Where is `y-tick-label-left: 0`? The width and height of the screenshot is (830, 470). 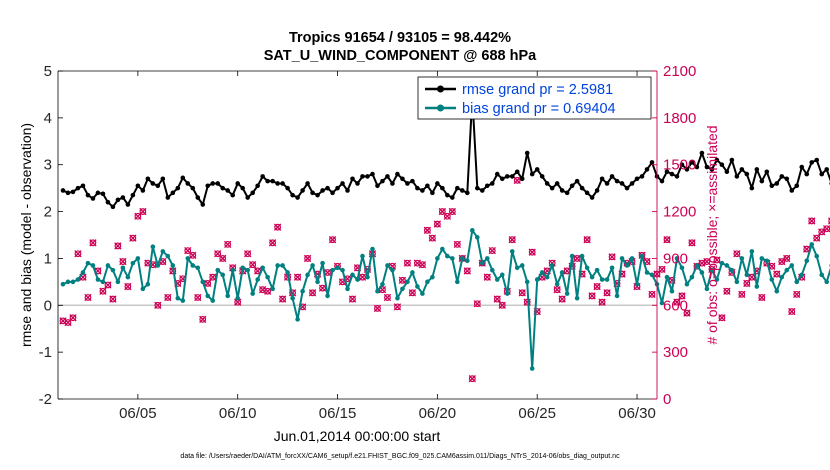
y-tick-label-left: 0 is located at coordinates (48, 305).